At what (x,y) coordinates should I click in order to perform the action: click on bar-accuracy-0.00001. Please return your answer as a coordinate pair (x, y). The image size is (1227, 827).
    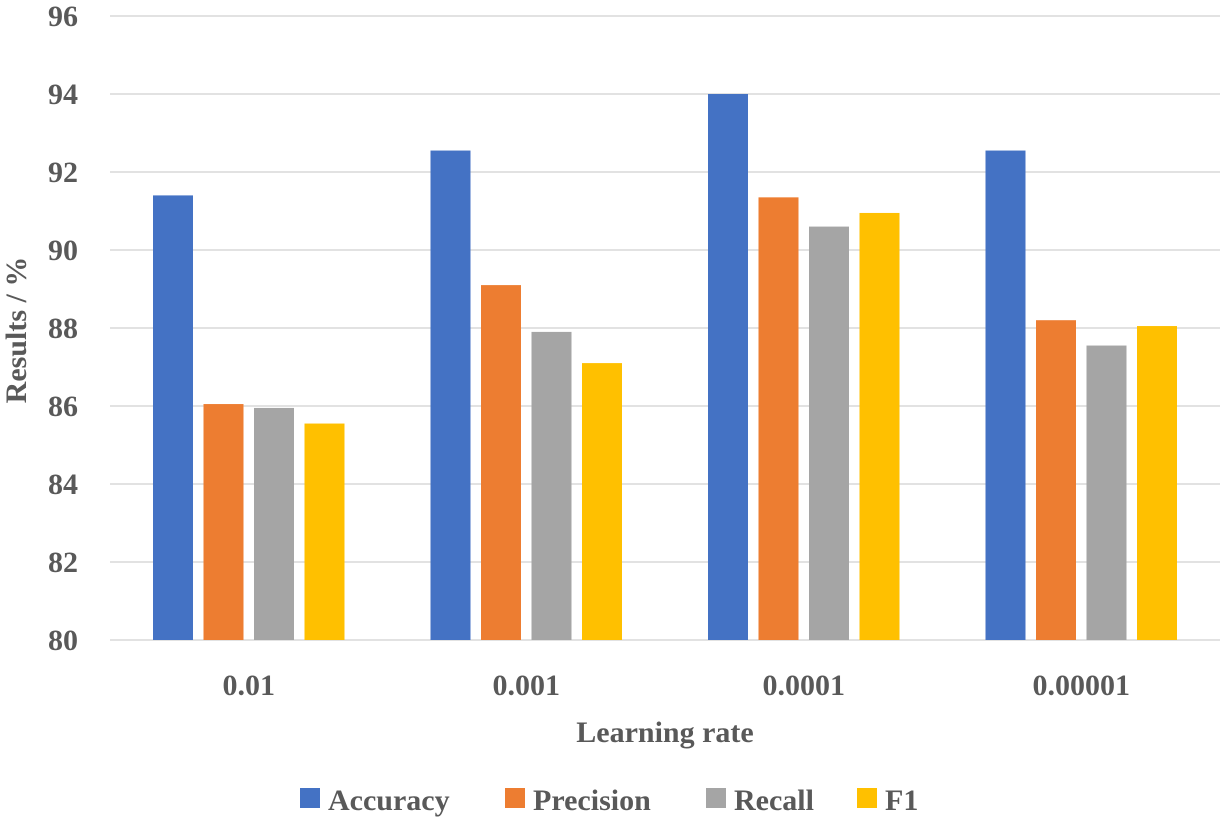
    Looking at the image, I should click on (1005, 395).